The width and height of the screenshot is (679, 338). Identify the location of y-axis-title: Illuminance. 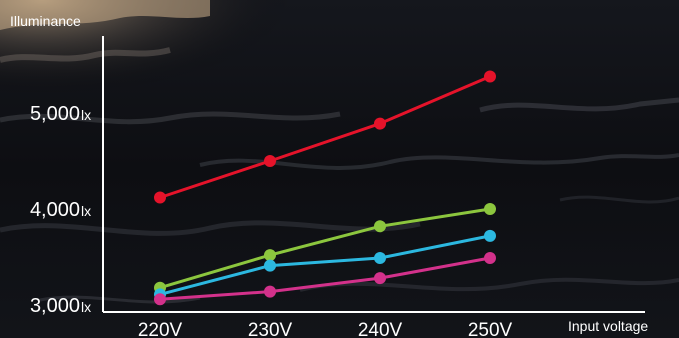
(45, 21).